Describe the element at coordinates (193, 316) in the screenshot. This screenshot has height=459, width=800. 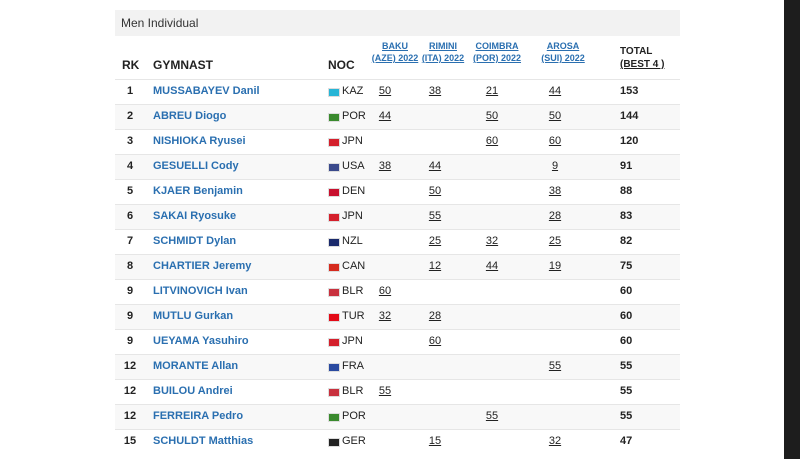
I see `gymnast-name: MUTLU Gurkan` at that location.